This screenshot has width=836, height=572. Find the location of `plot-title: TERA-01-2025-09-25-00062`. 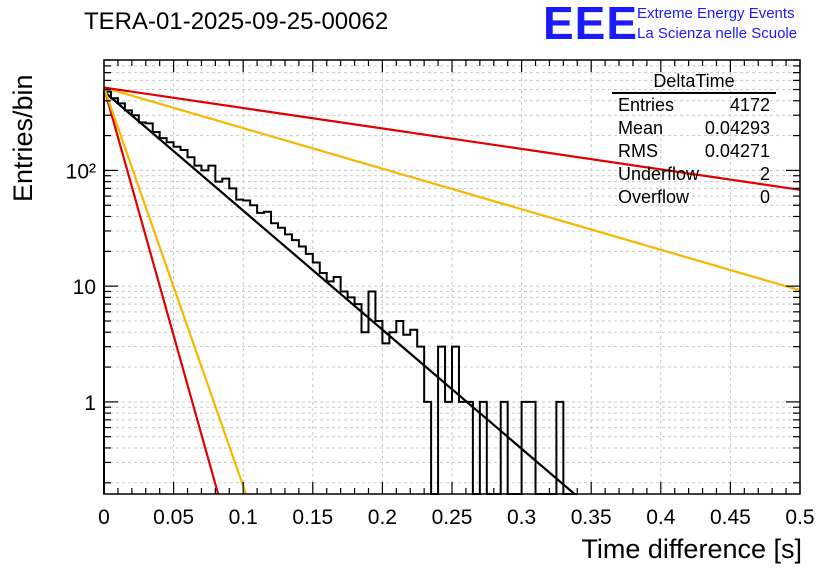

plot-title: TERA-01-2025-09-25-00062 is located at coordinates (236, 21).